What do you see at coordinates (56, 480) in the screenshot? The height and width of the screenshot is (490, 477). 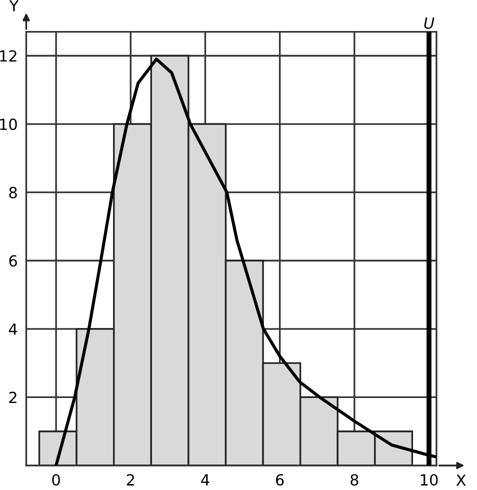 I see `x-tick-label: 0` at bounding box center [56, 480].